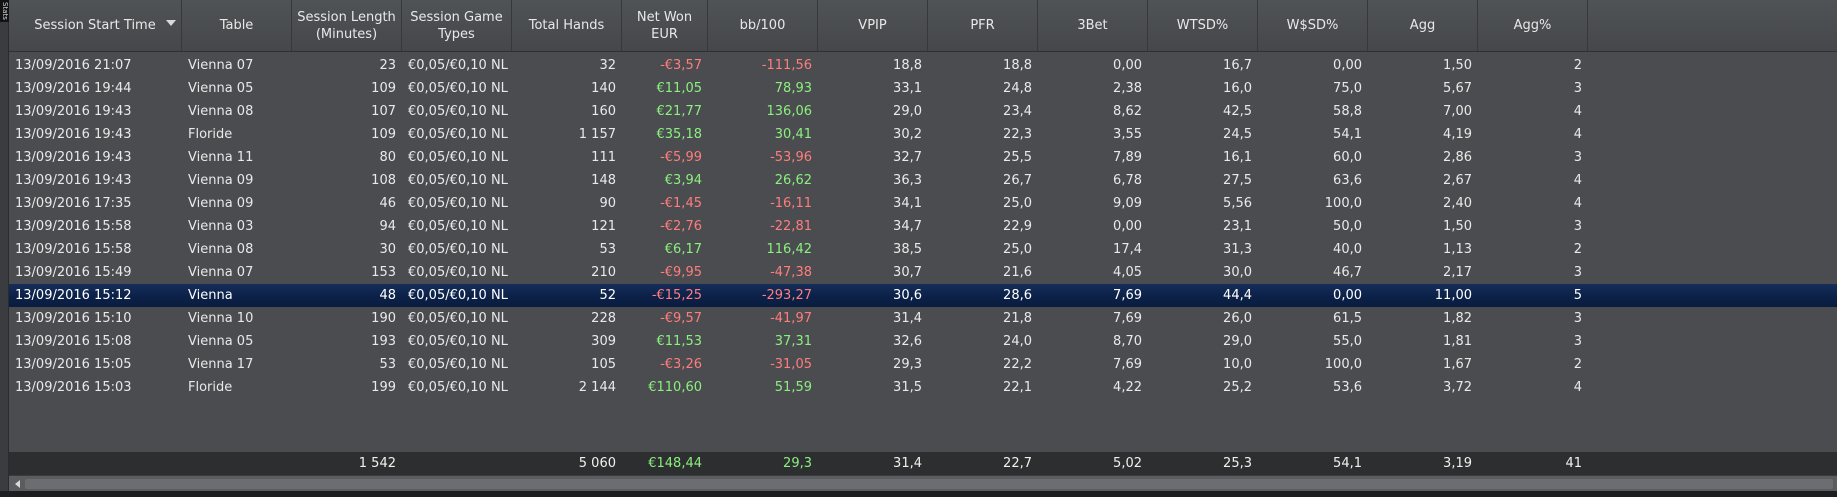  What do you see at coordinates (347, 25) in the screenshot?
I see `column-header: Session Length (Minutes)` at bounding box center [347, 25].